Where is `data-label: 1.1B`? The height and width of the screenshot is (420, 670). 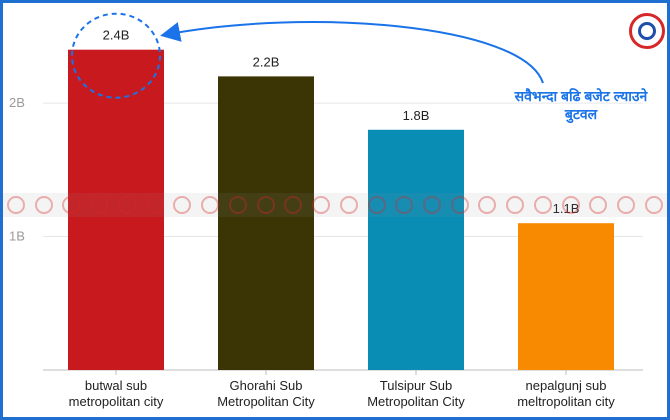
data-label: 1.1B is located at coordinates (566, 208).